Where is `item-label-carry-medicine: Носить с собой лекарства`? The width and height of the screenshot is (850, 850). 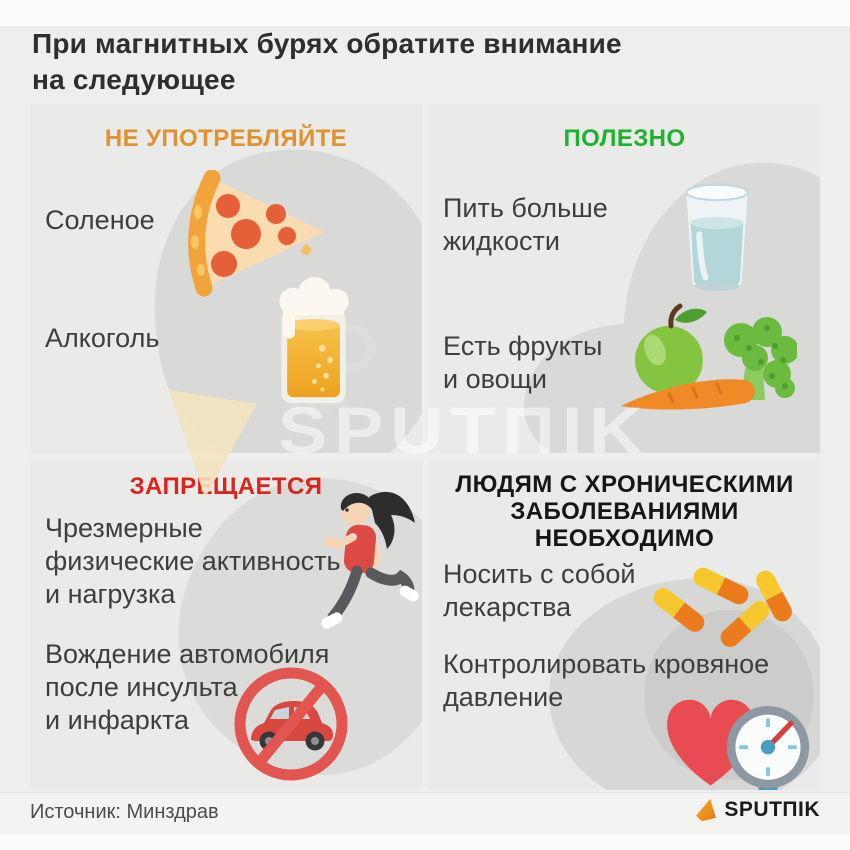 item-label-carry-medicine: Носить с собой лекарства is located at coordinates (539, 590).